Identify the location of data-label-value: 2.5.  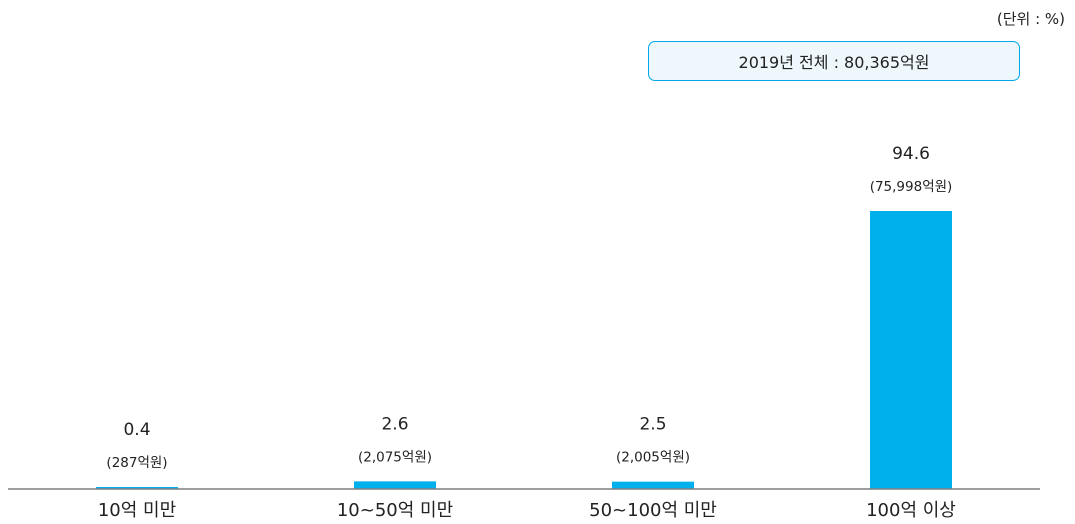
(652, 425).